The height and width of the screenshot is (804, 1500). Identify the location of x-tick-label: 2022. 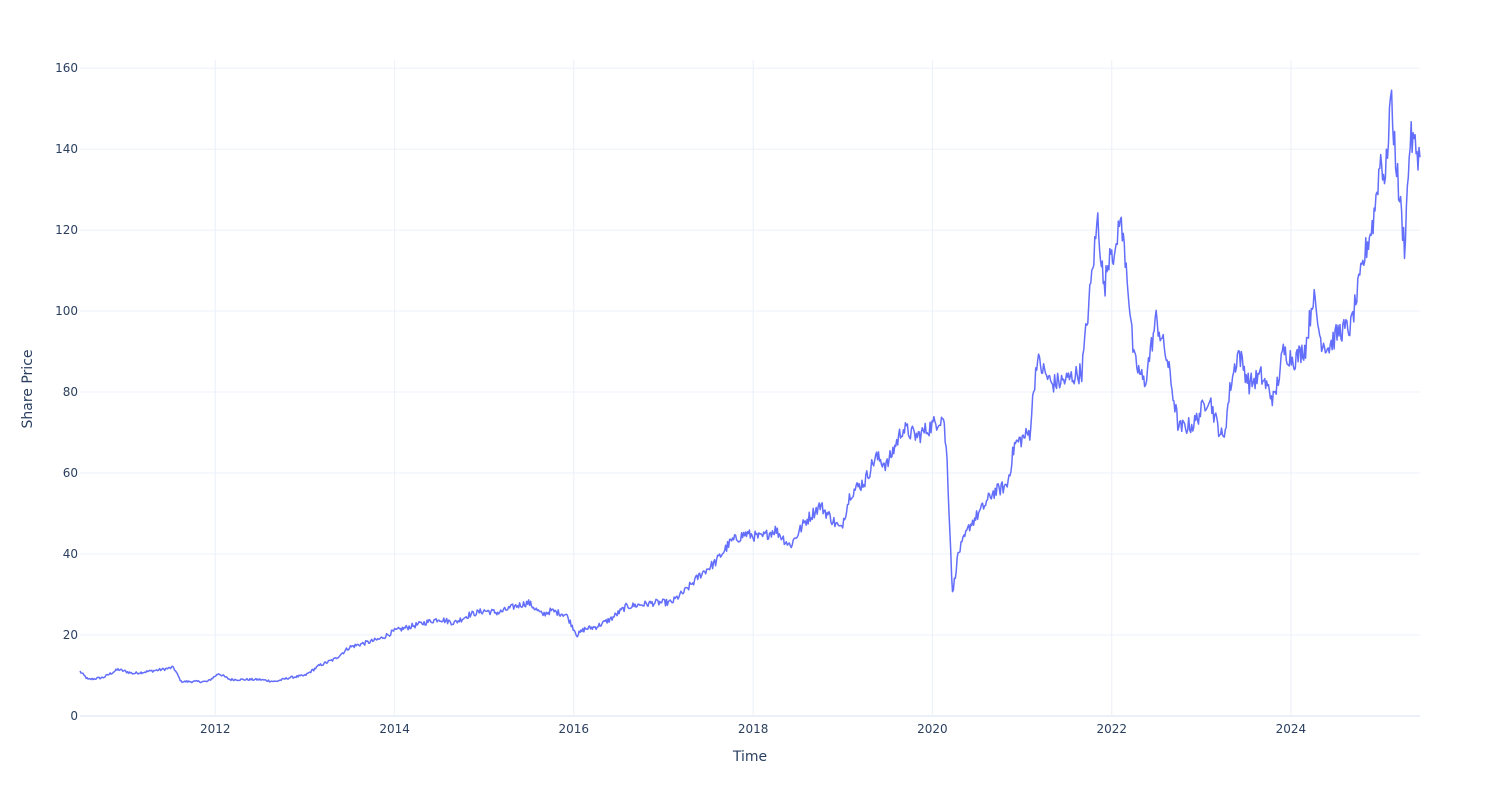
(1111, 729).